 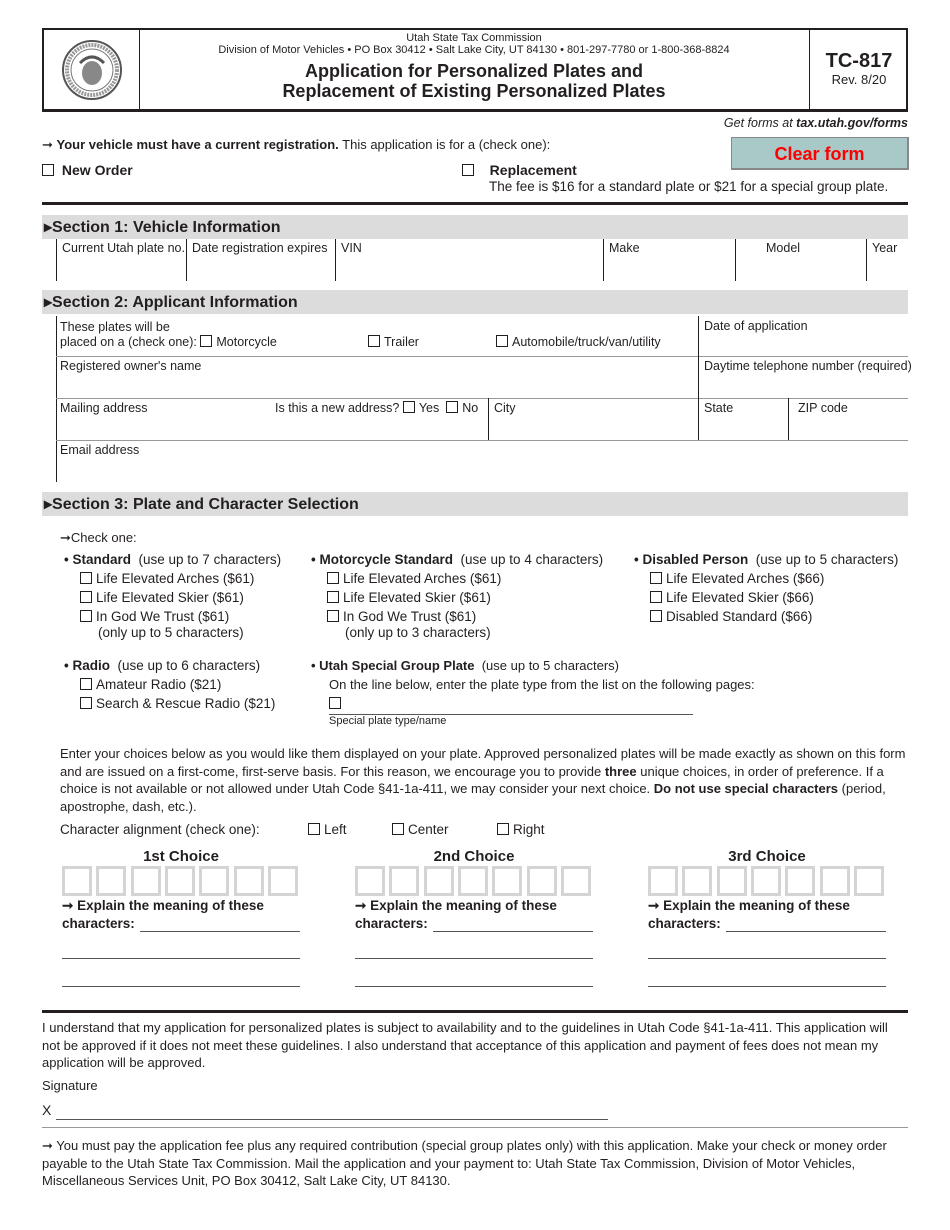 What do you see at coordinates (511, 714) in the screenshot?
I see `special-plate-line` at bounding box center [511, 714].